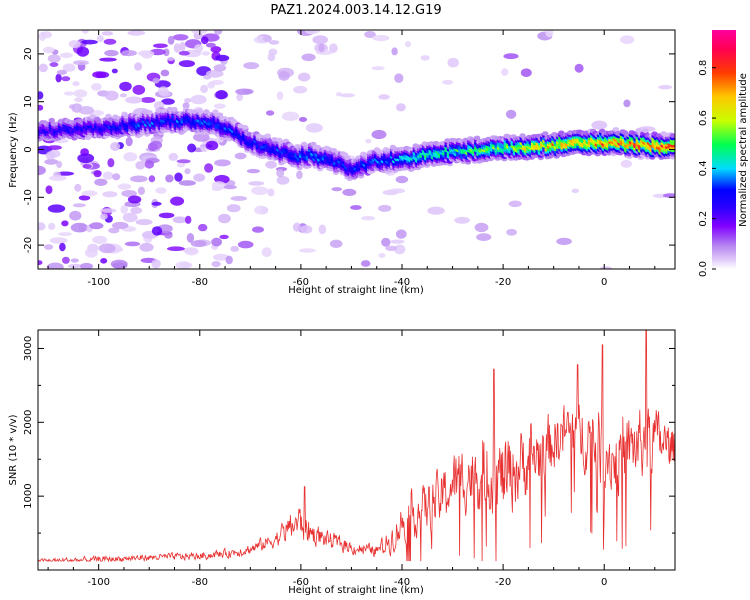  What do you see at coordinates (703, 68) in the screenshot?
I see `colorbar-tick-label: 0.8` at bounding box center [703, 68].